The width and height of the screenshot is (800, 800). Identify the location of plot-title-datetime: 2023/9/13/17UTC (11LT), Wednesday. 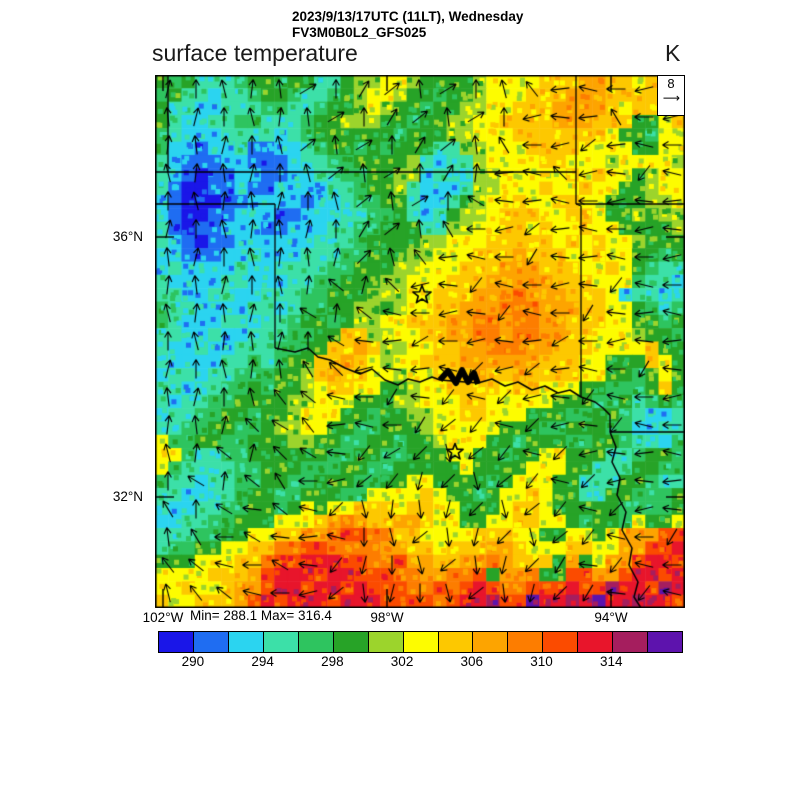
(408, 16).